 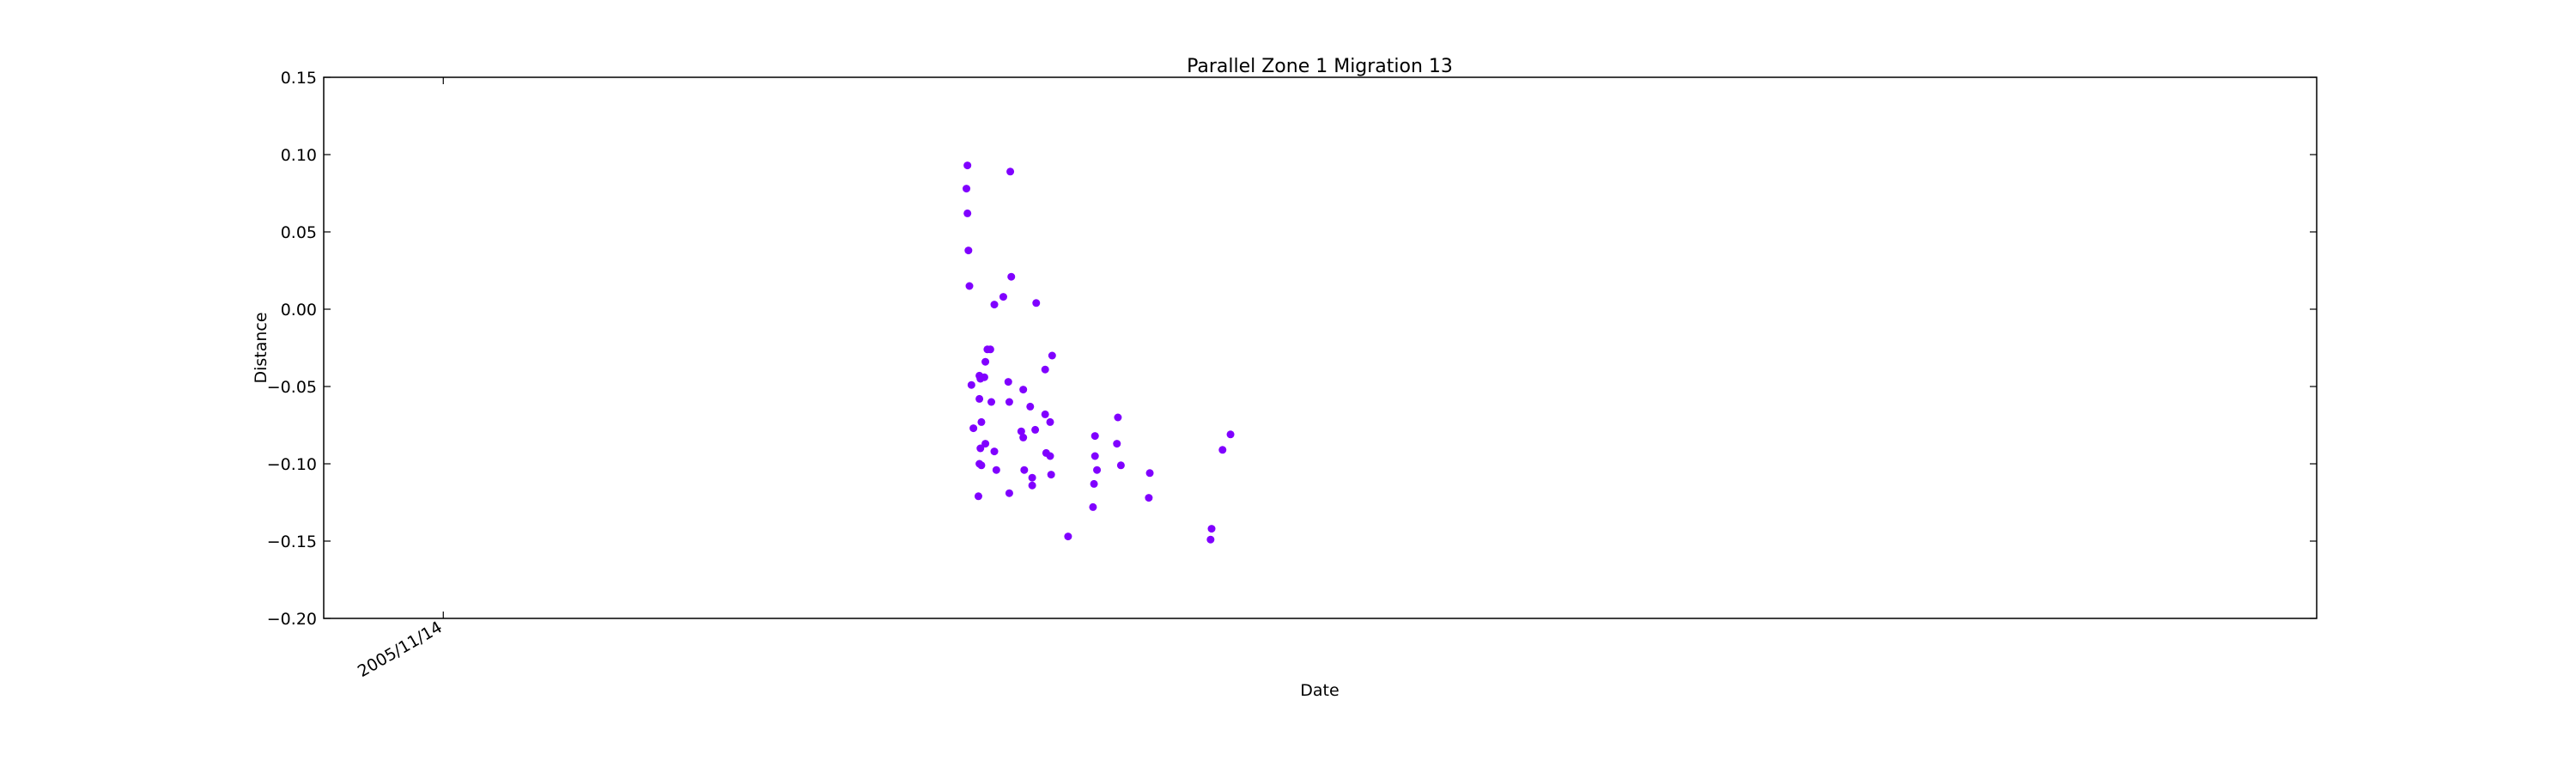 What do you see at coordinates (299, 310) in the screenshot?
I see `y-tick-label: 0.00` at bounding box center [299, 310].